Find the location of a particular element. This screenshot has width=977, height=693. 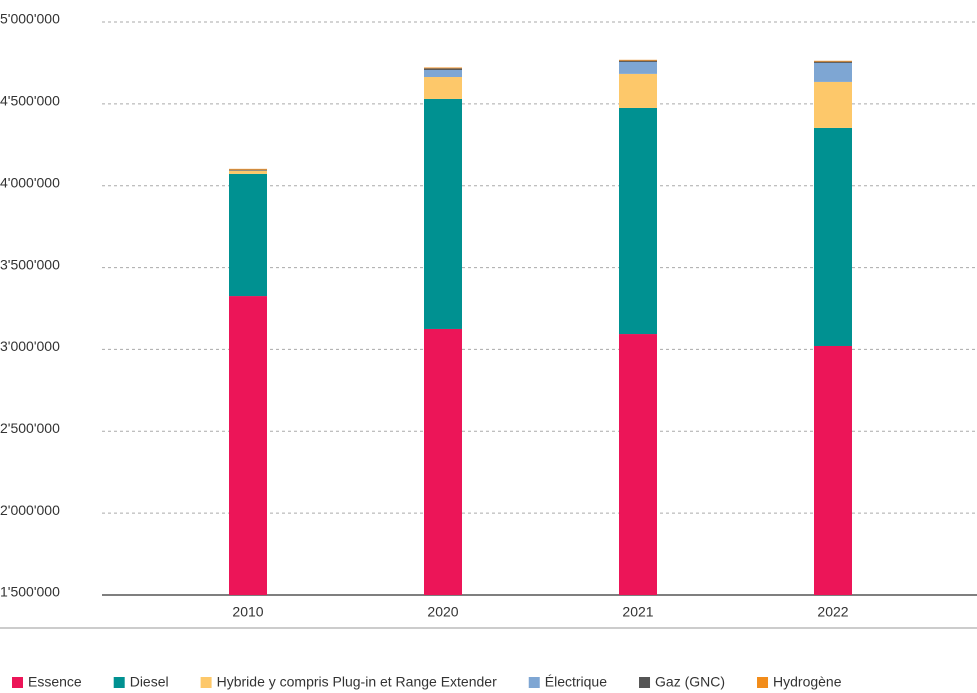

legend-label: Gaz (GNC) is located at coordinates (690, 682).